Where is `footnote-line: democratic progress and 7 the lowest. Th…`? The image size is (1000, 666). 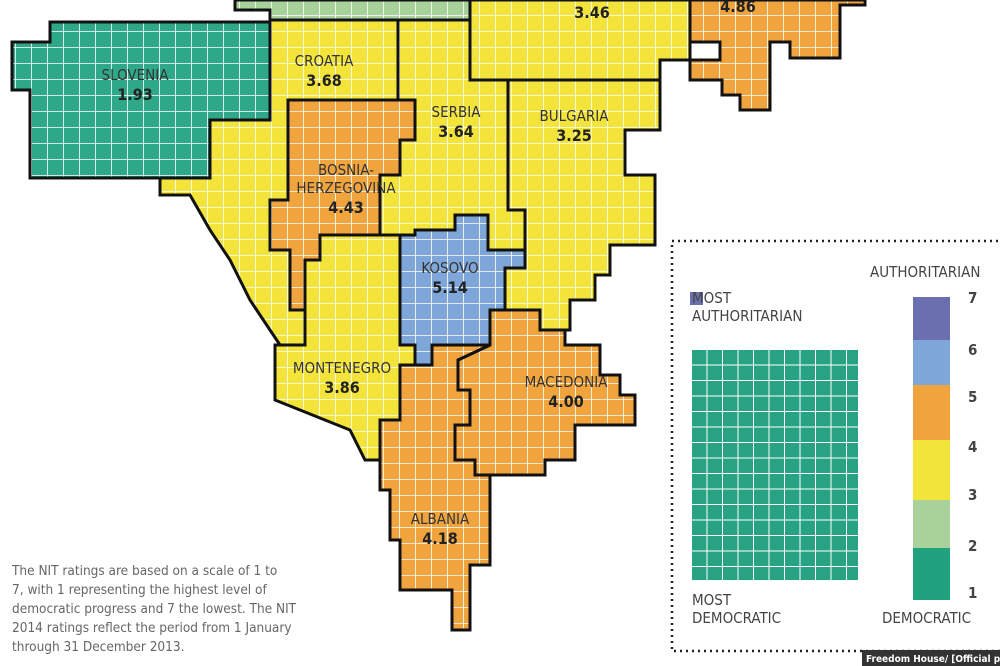 footnote-line: democratic progress and 7 the lowest. Th… is located at coordinates (154, 609).